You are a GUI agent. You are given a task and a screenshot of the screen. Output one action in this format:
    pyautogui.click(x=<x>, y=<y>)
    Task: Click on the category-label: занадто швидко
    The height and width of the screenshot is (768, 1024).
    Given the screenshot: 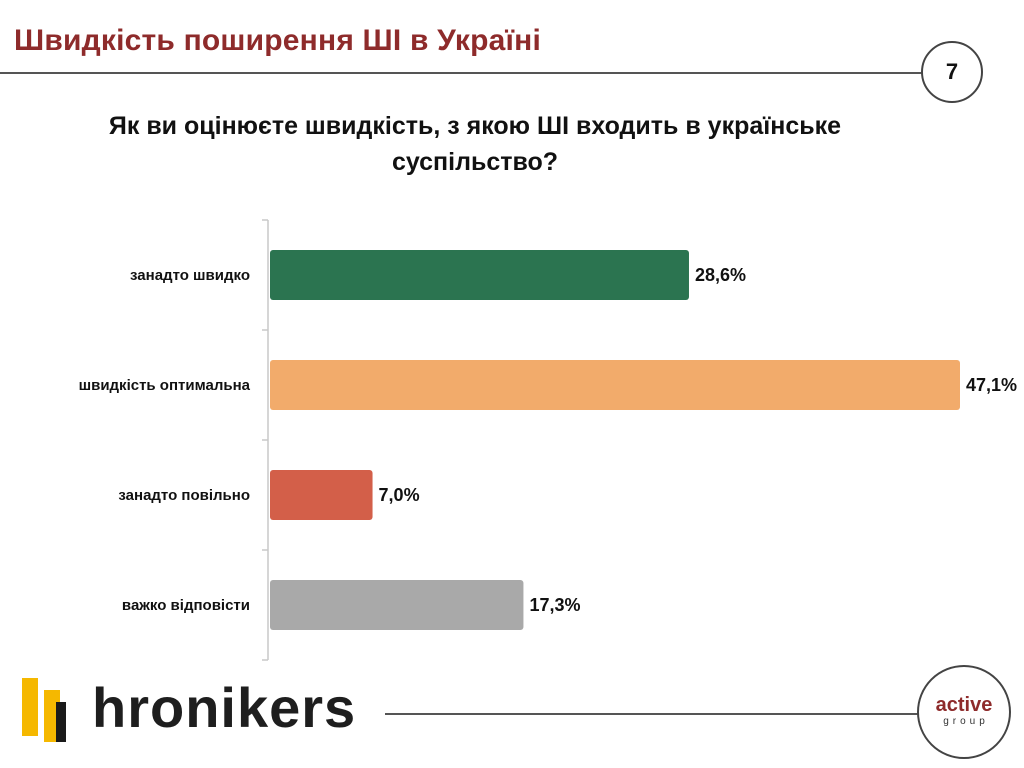 What is the action you would take?
    pyautogui.click(x=190, y=275)
    